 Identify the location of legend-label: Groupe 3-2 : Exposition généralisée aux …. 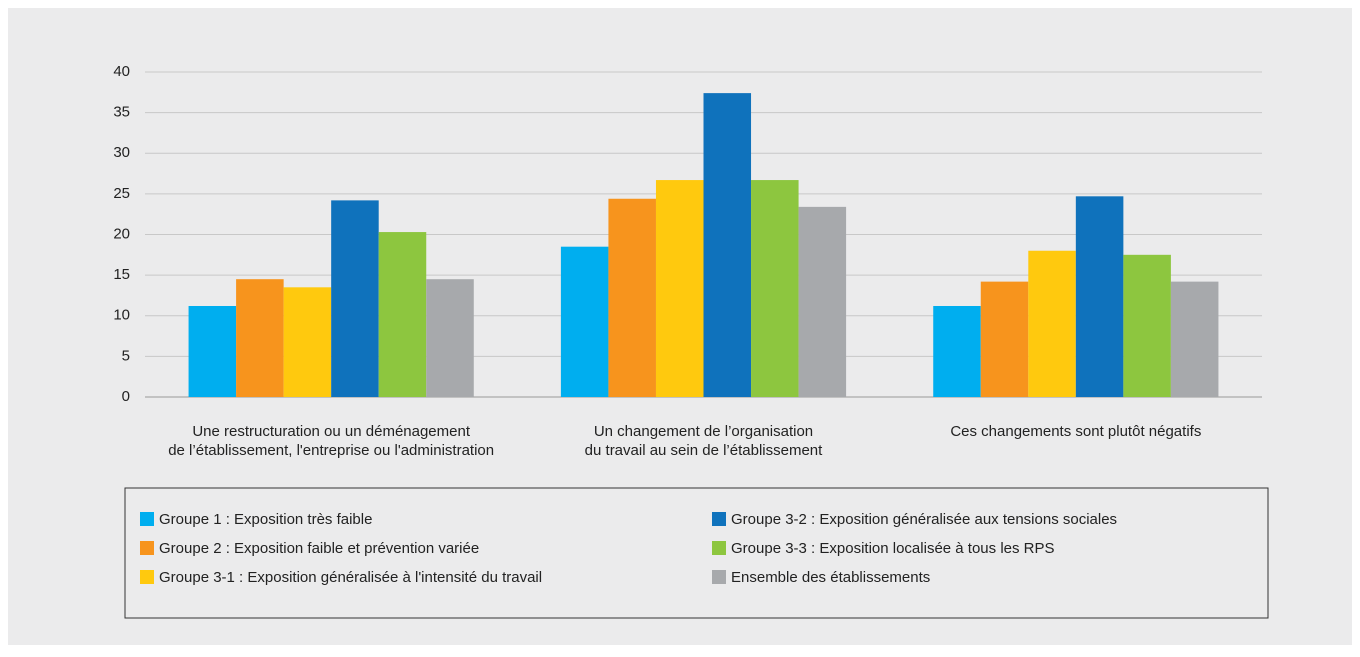
(924, 519).